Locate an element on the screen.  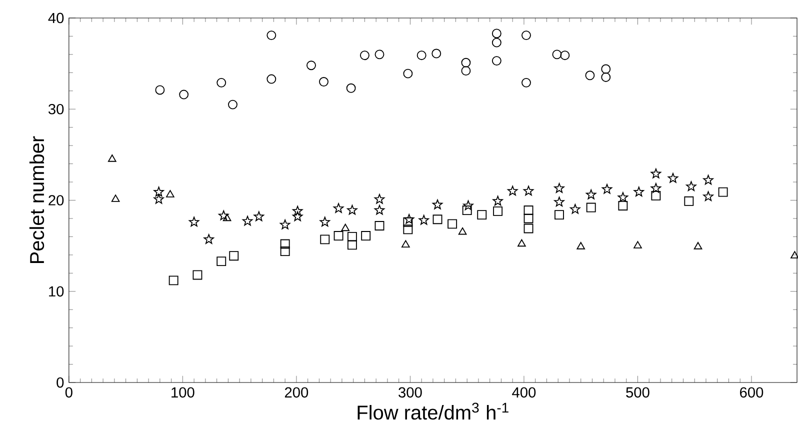
x-tick-label: 0 is located at coordinates (68, 392).